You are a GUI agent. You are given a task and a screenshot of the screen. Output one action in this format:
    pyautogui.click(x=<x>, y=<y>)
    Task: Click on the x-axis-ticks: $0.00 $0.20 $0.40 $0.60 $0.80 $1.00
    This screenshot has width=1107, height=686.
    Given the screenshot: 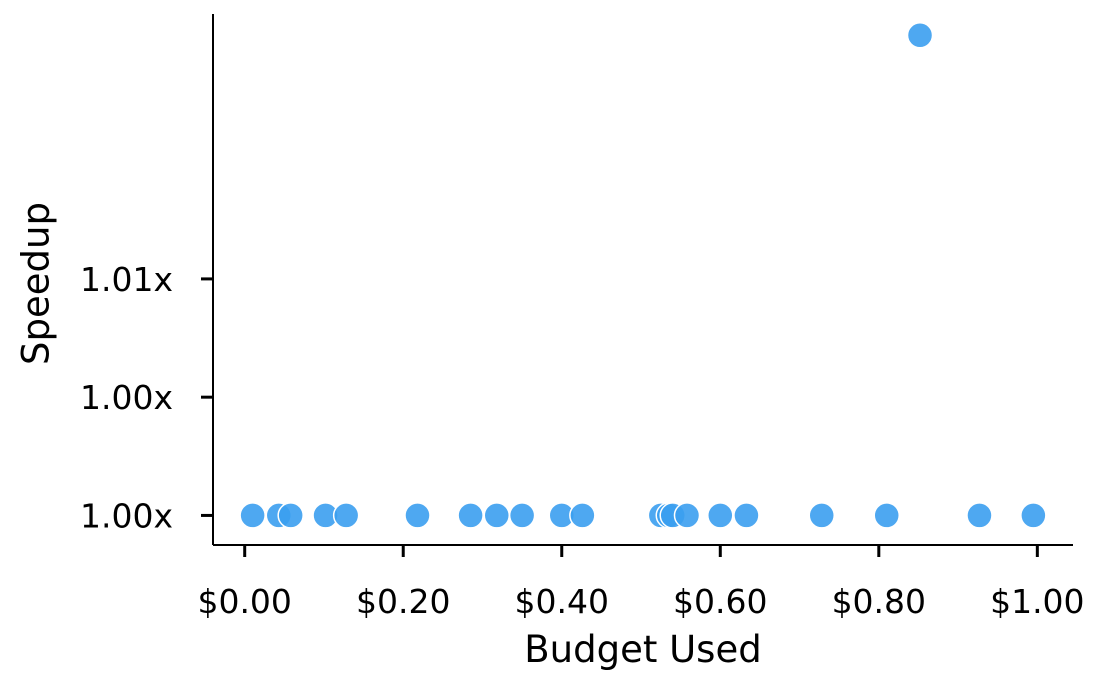 What is the action you would take?
    pyautogui.click(x=641, y=583)
    